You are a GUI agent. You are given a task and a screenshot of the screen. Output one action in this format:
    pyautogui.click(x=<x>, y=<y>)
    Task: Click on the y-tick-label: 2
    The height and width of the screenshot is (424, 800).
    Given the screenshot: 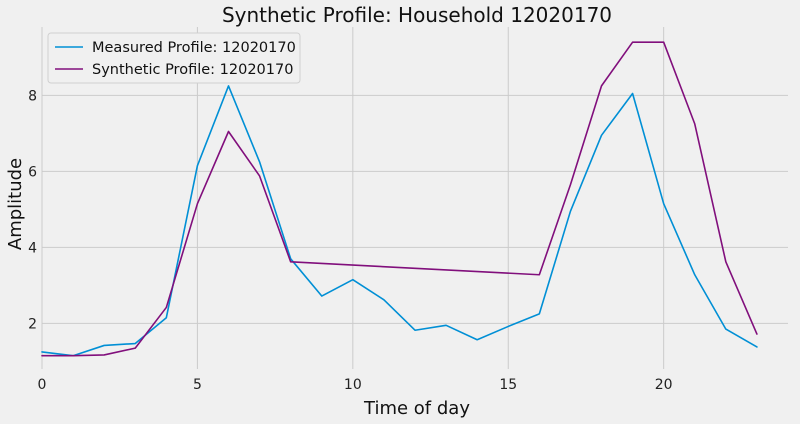 What is the action you would take?
    pyautogui.click(x=32, y=324)
    